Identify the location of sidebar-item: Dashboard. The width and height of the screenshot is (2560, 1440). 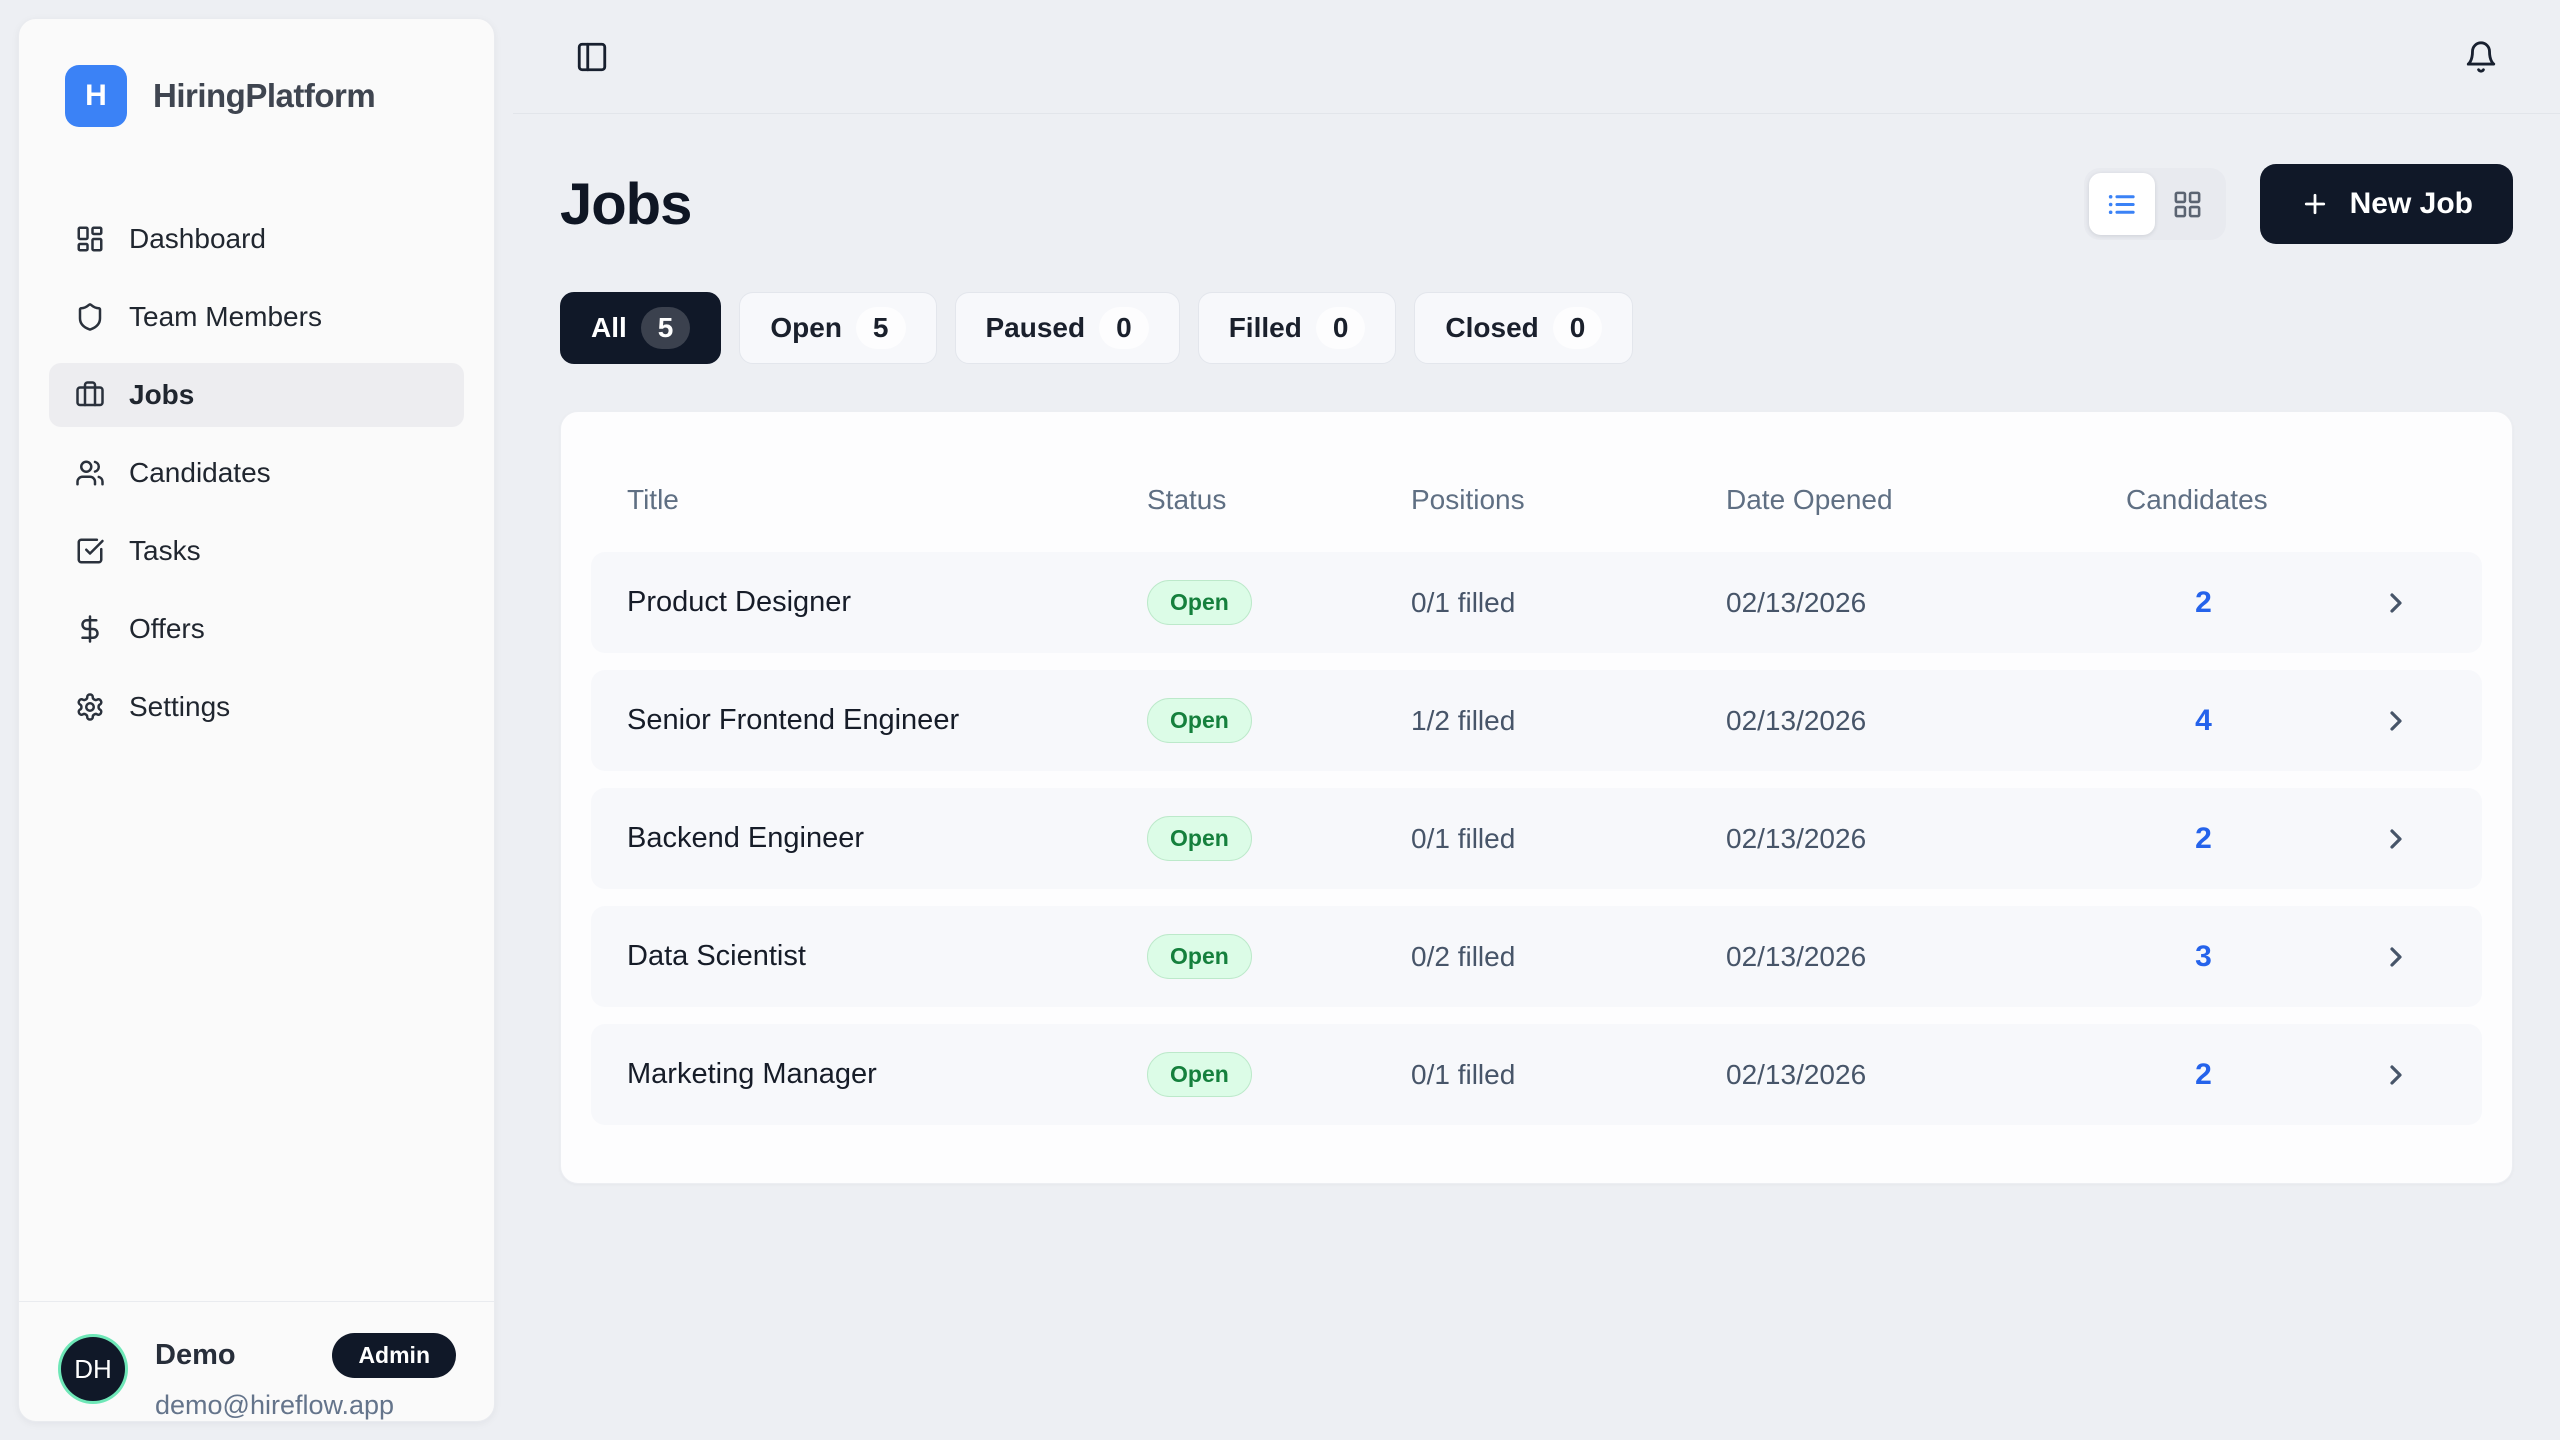
(256, 239).